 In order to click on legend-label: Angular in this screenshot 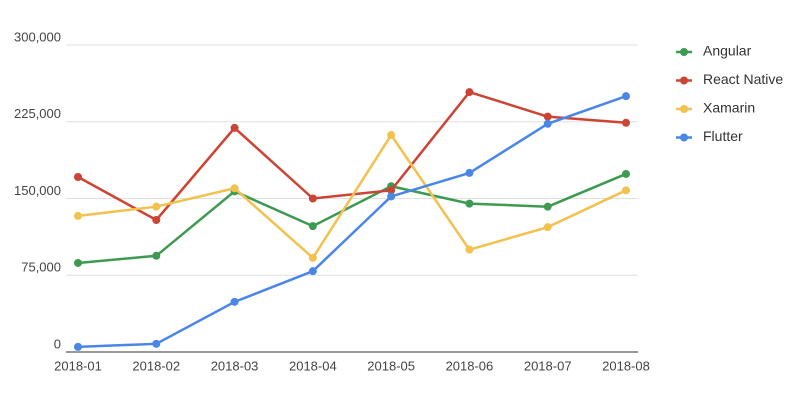, I will do `click(727, 51)`.